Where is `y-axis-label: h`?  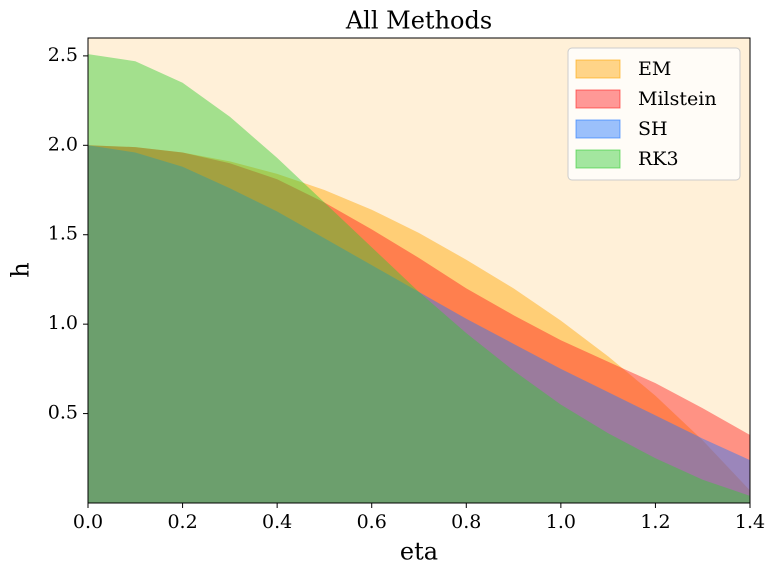 y-axis-label: h is located at coordinates (21, 269).